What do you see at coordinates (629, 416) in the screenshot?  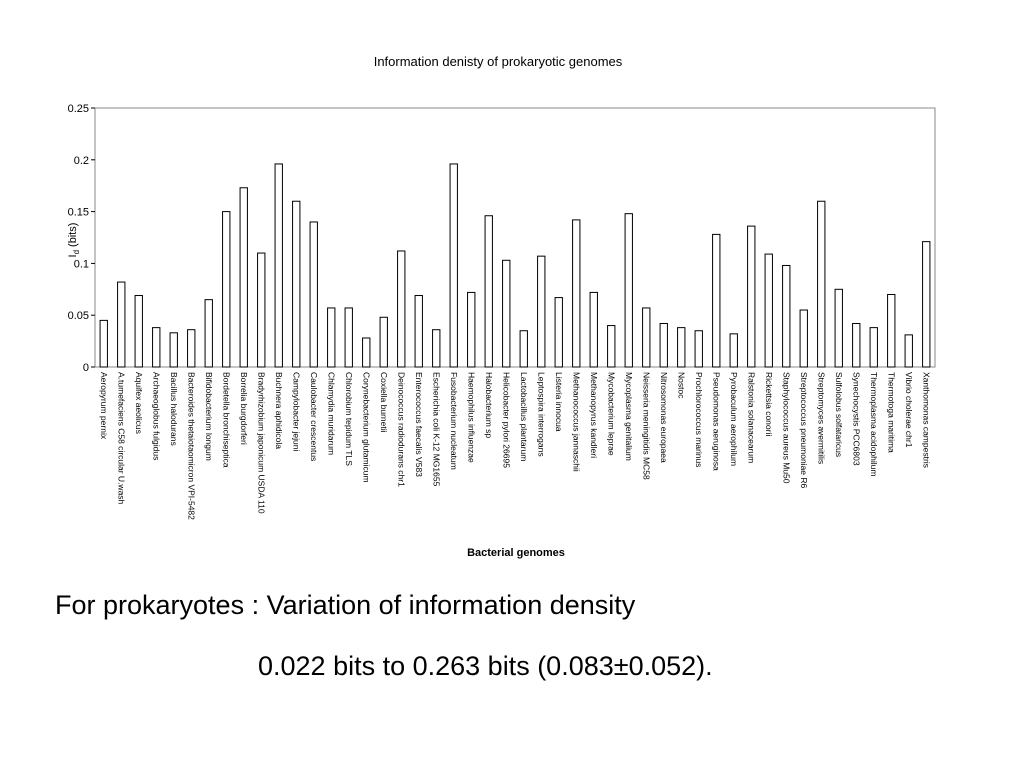 I see `x-tick-label: Mycoplasma genitalium` at bounding box center [629, 416].